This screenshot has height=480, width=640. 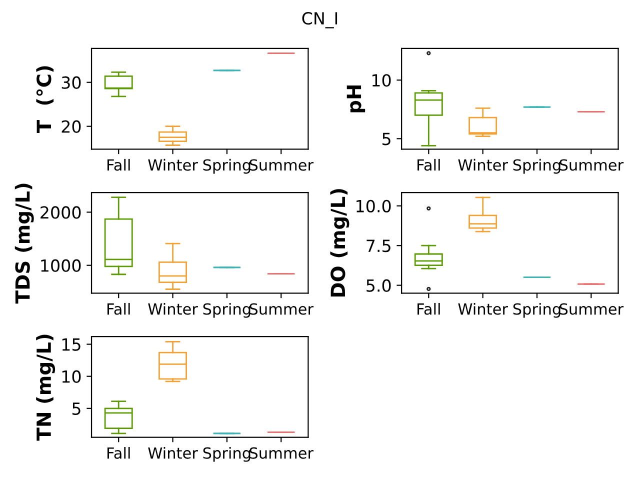 What do you see at coordinates (71, 82) in the screenshot?
I see `y-tick-label: 30` at bounding box center [71, 82].